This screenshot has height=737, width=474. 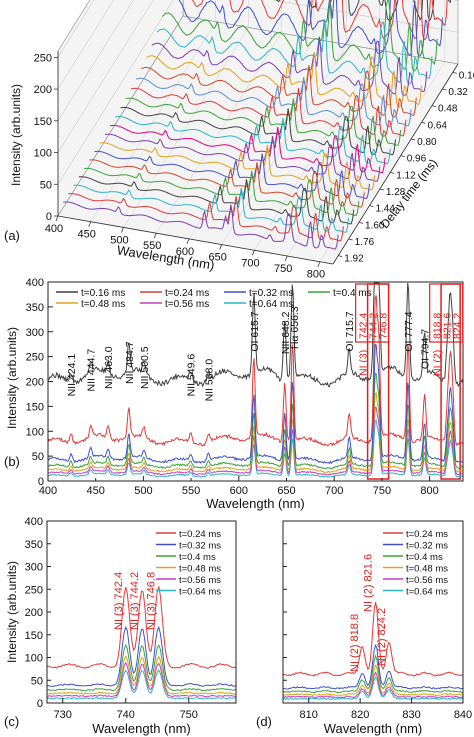 What do you see at coordinates (255, 331) in the screenshot?
I see `peak-annotation: OI 615.7` at bounding box center [255, 331].